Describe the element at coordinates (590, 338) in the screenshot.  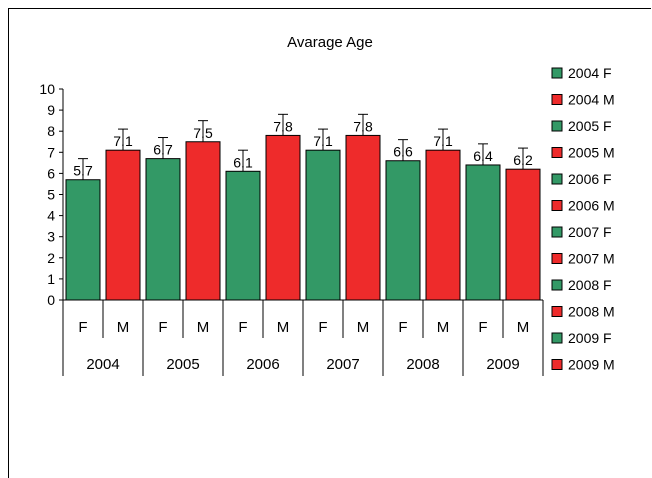
I see `legend-label: 2009 F` at that location.